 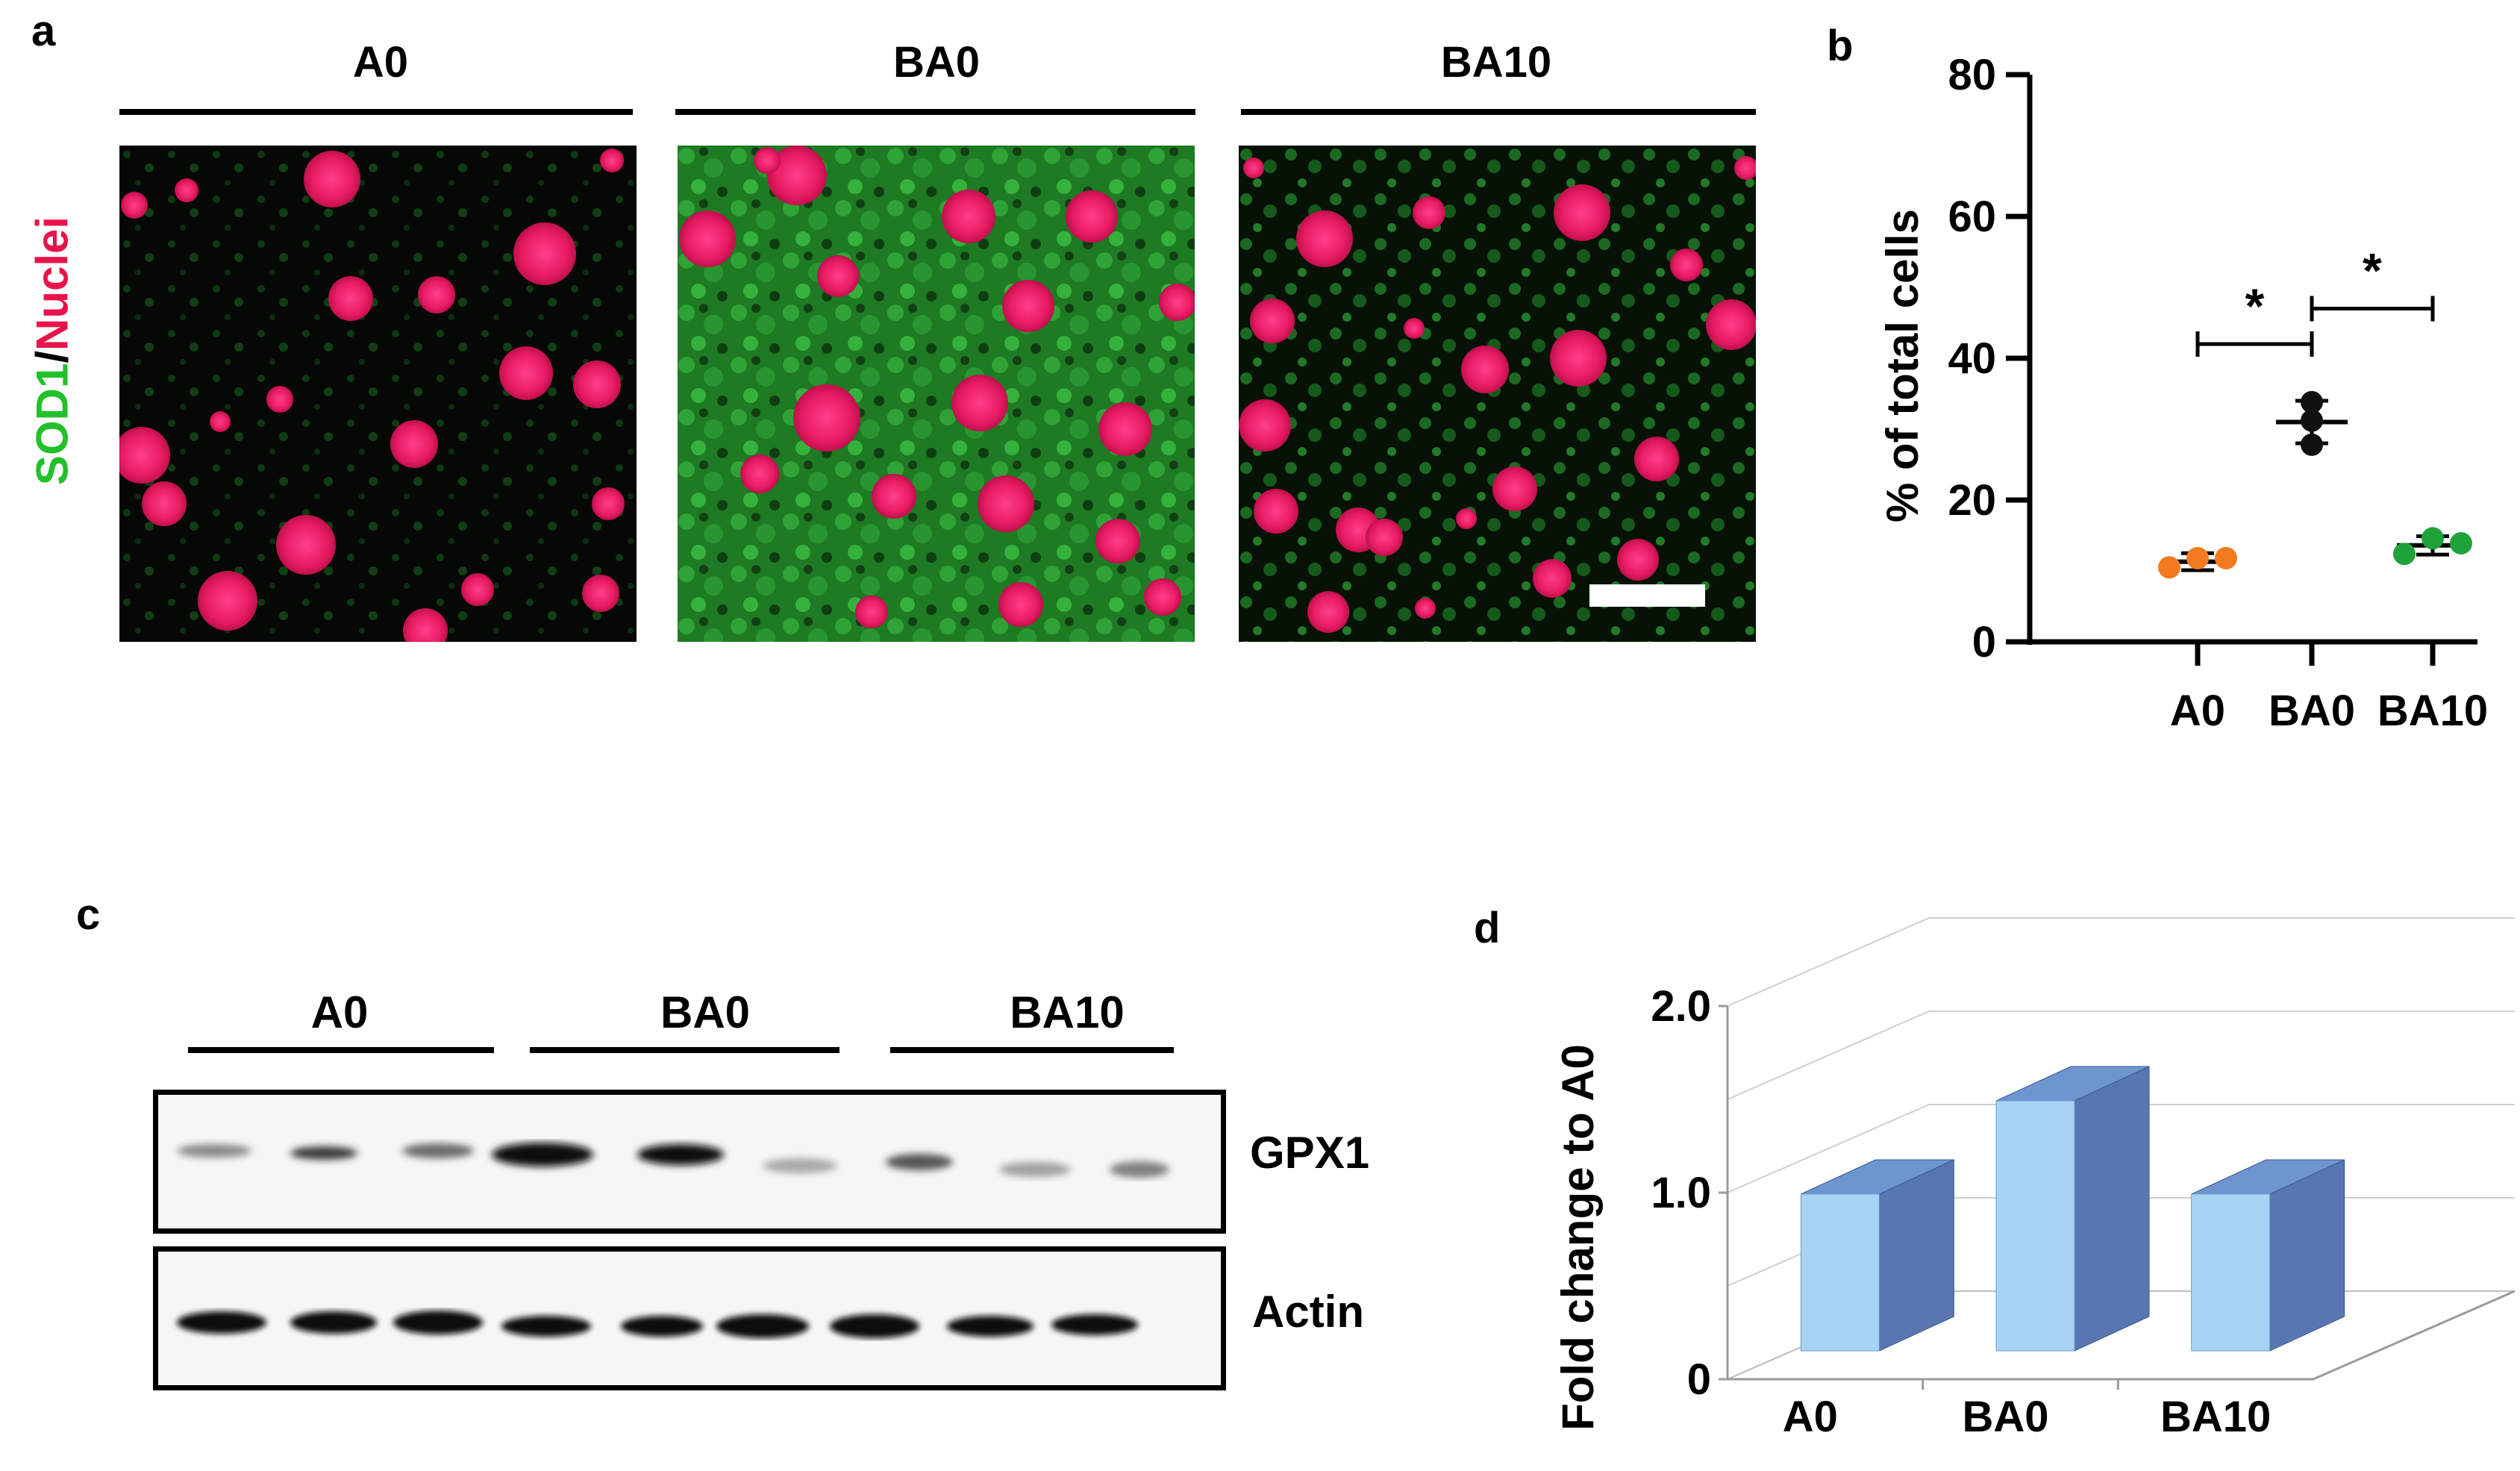 What do you see at coordinates (689, 1318) in the screenshot?
I see `blot-actin` at bounding box center [689, 1318].